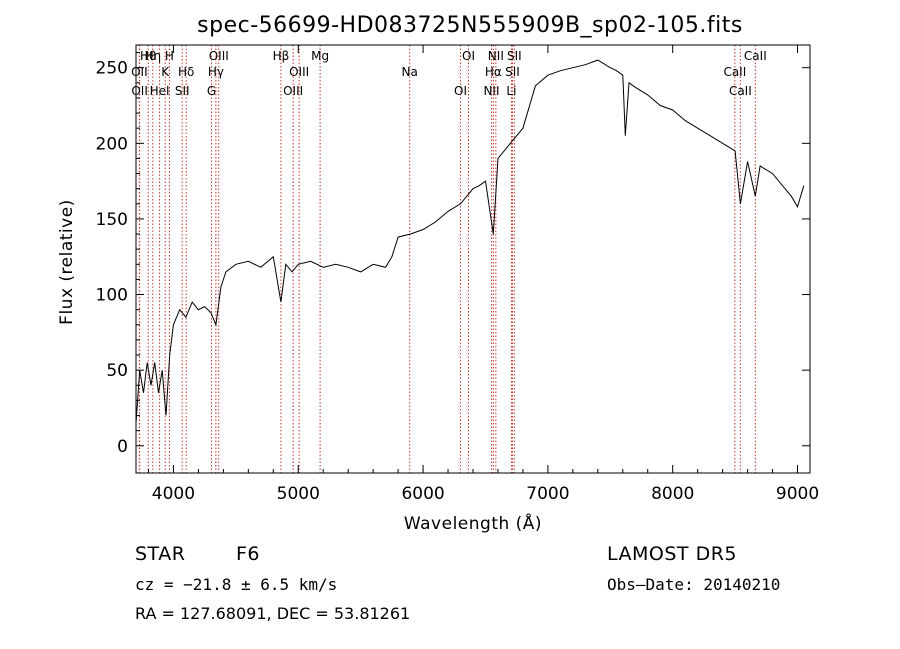 This screenshot has height=649, width=900. Describe the element at coordinates (422, 494) in the screenshot. I see `x-tick-label: 6000` at that location.